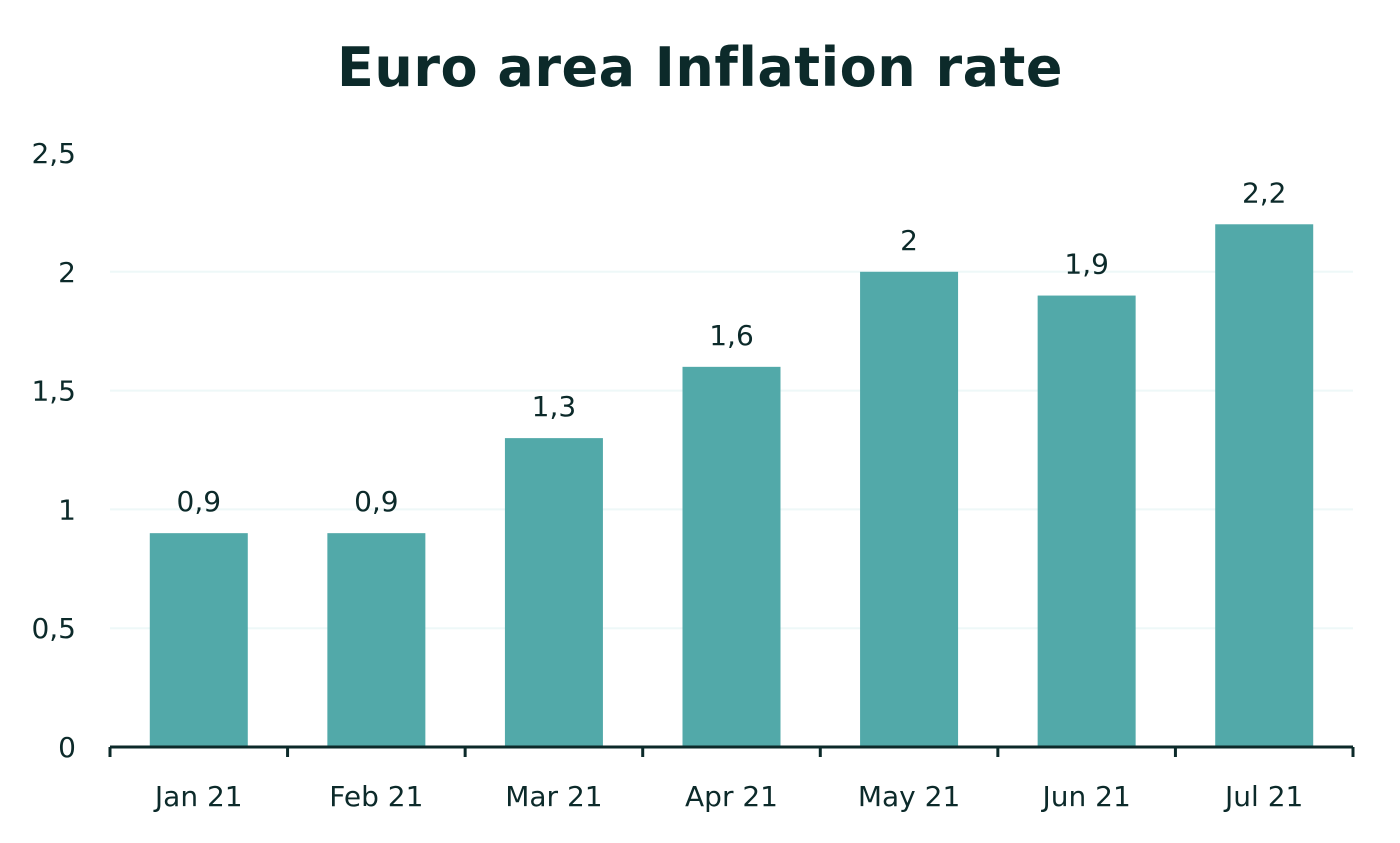  I want to click on x-tick-label: Jul 21, so click(1263, 796).